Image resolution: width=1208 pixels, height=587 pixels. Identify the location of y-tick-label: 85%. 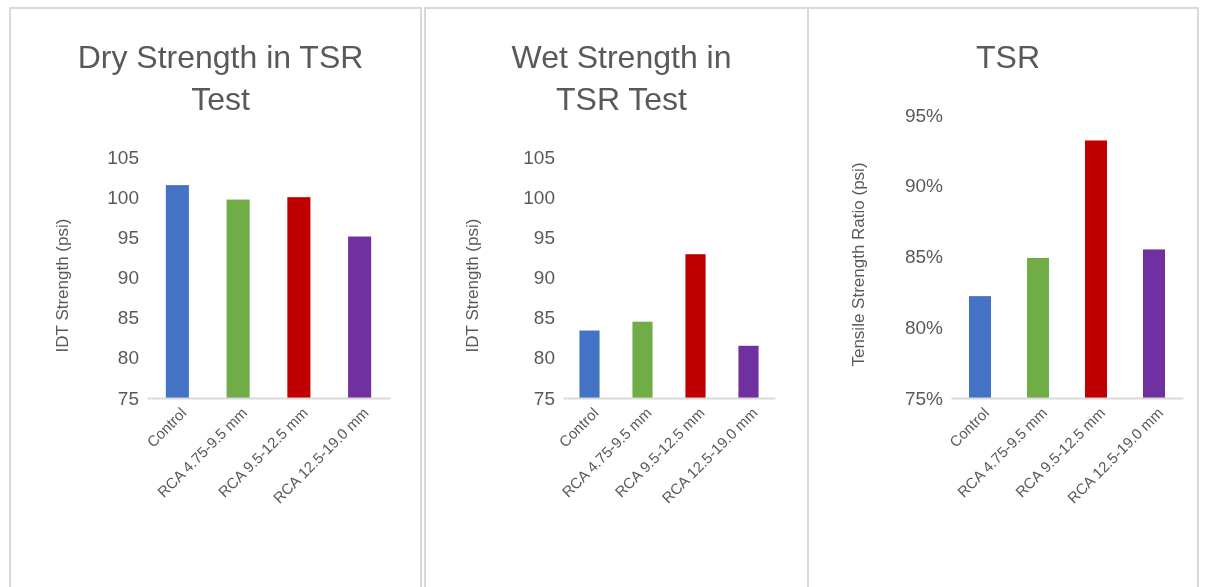
(924, 257).